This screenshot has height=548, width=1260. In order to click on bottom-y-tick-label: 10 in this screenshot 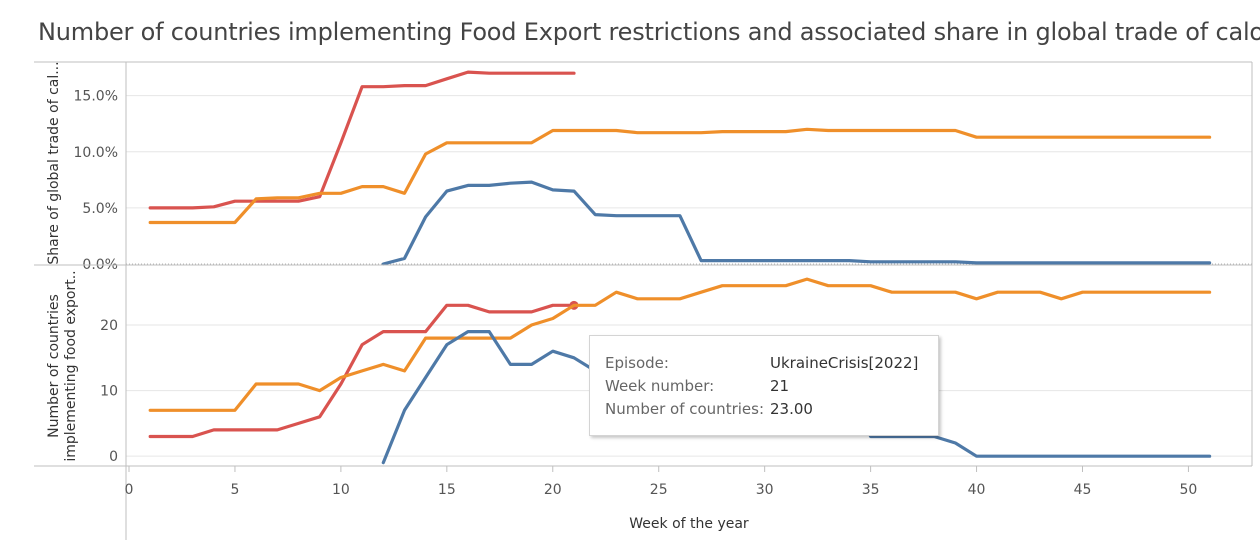, I will do `click(109, 392)`.